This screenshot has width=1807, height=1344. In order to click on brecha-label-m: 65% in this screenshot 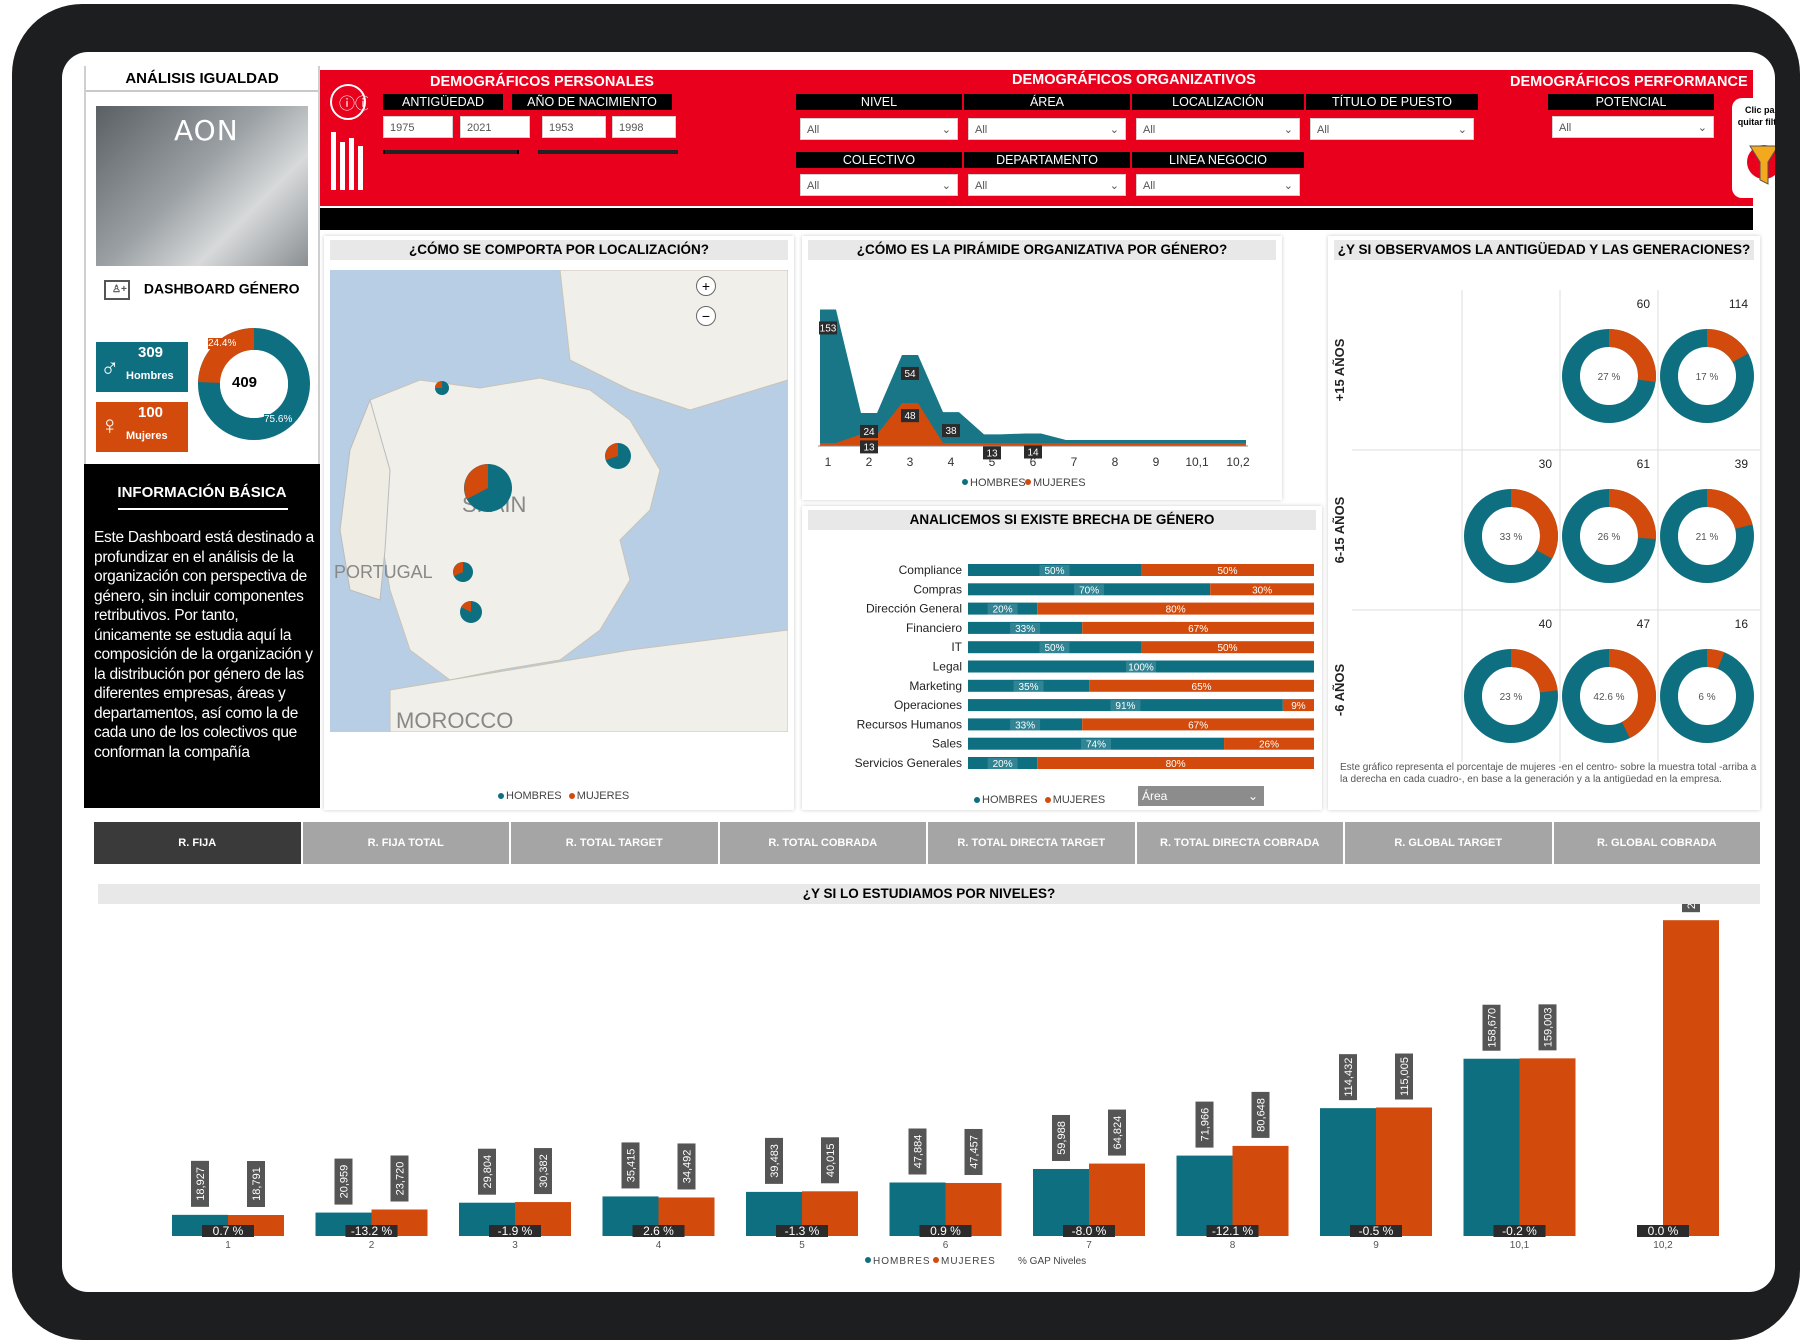, I will do `click(1202, 687)`.